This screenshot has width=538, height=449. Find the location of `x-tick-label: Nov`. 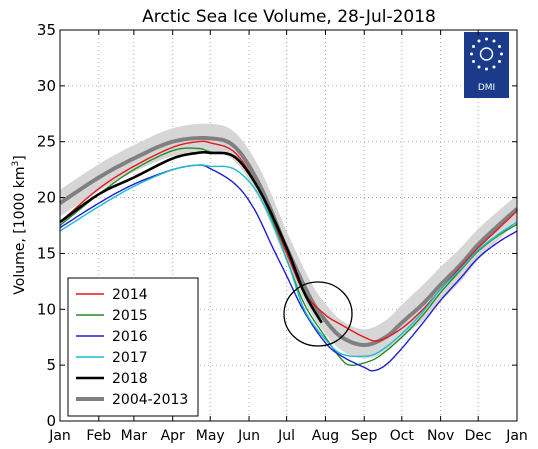

x-tick-label: Nov is located at coordinates (440, 436).